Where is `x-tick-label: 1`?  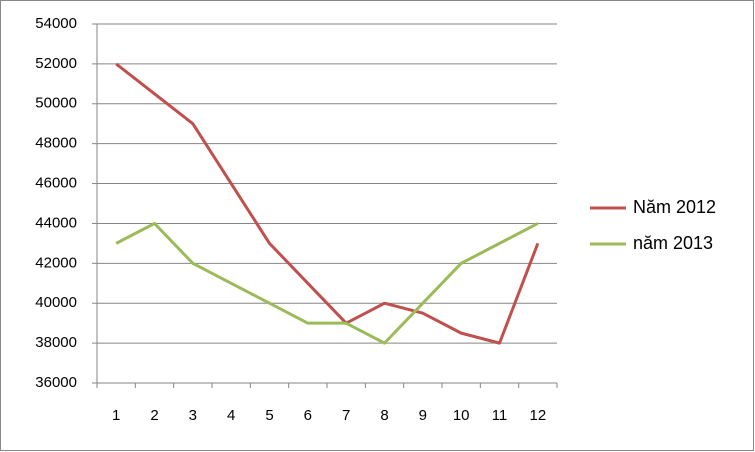
x-tick-label: 1 is located at coordinates (116, 415).